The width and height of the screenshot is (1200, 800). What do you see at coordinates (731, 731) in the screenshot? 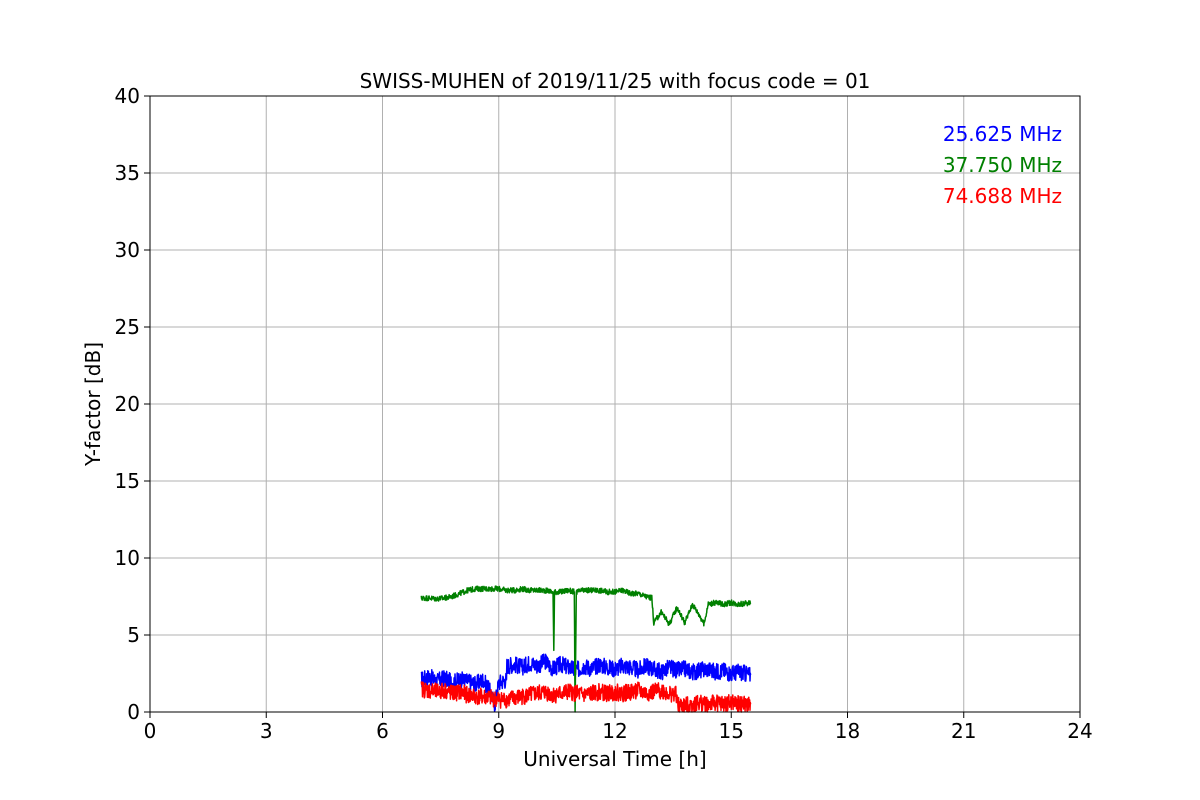
I see `x-tick-label: 15` at bounding box center [731, 731].